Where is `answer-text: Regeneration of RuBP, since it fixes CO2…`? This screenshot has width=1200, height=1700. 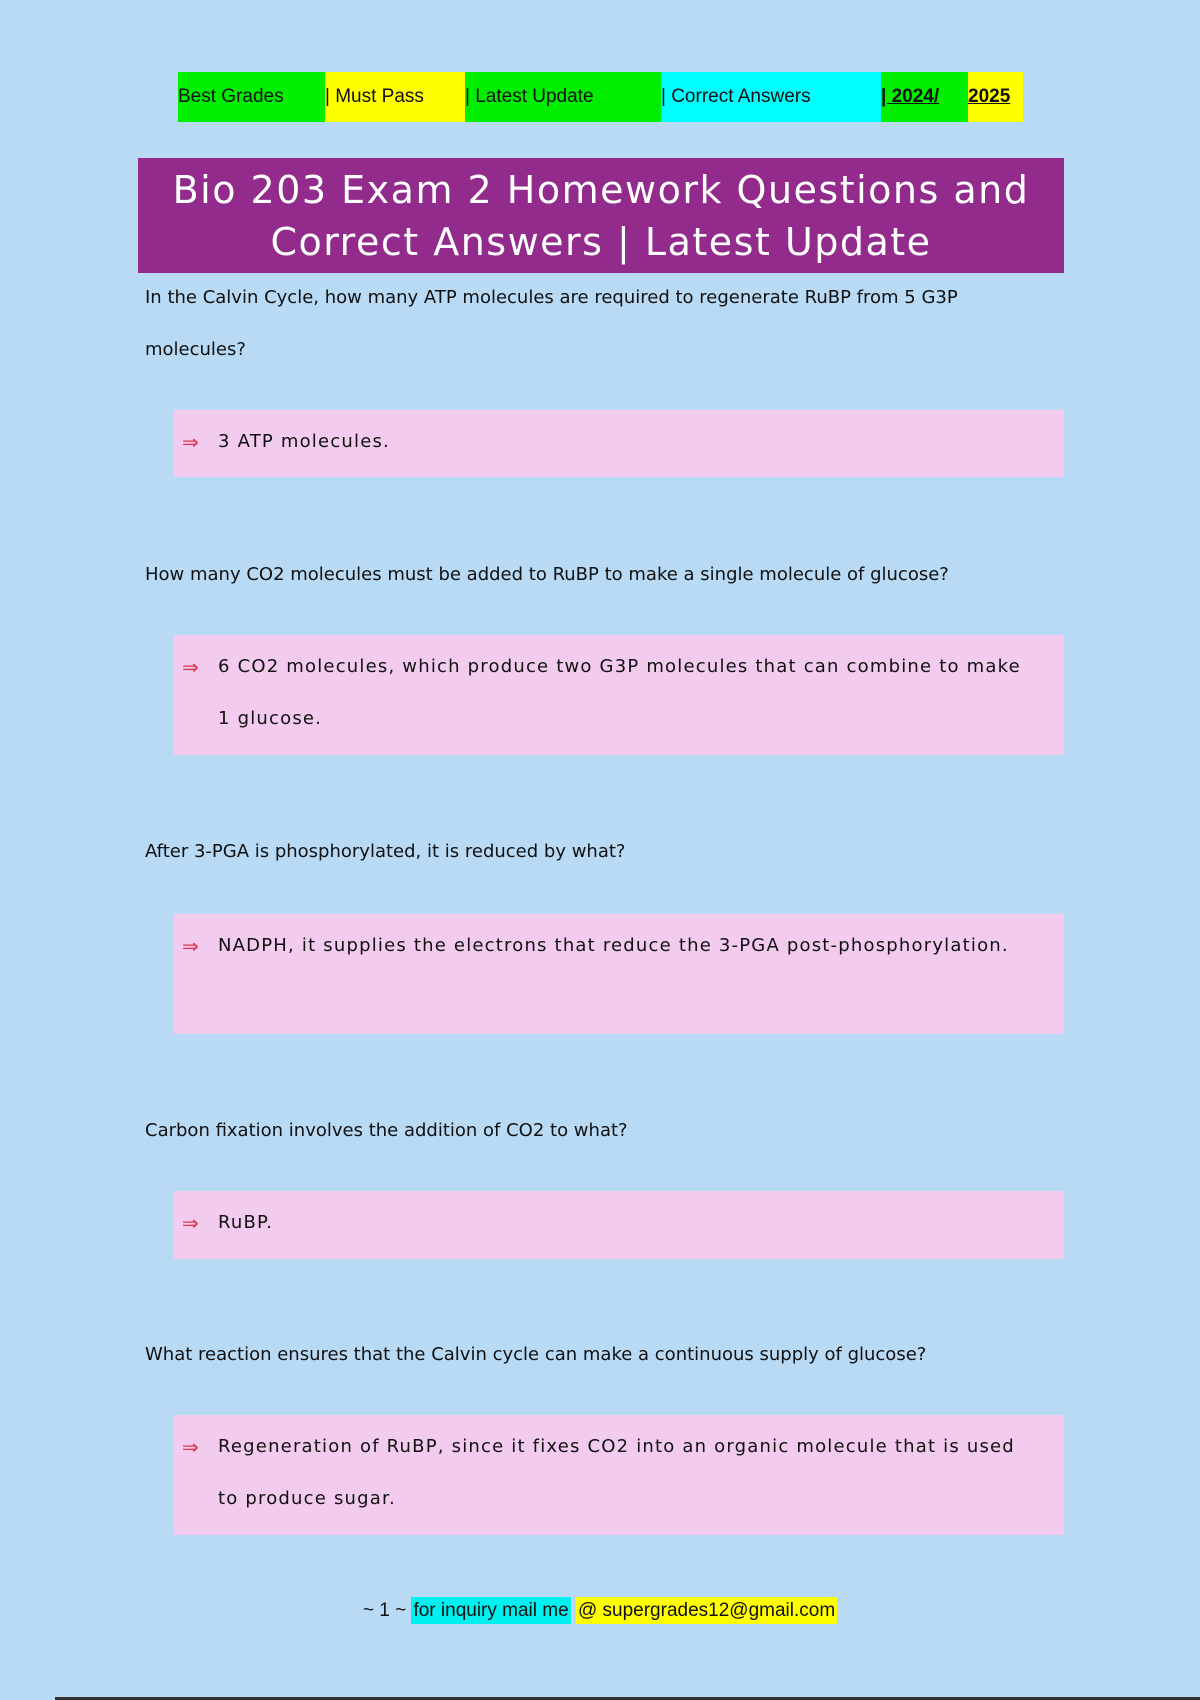 answer-text: Regeneration of RuBP, since it fixes CO2… is located at coordinates (616, 1472).